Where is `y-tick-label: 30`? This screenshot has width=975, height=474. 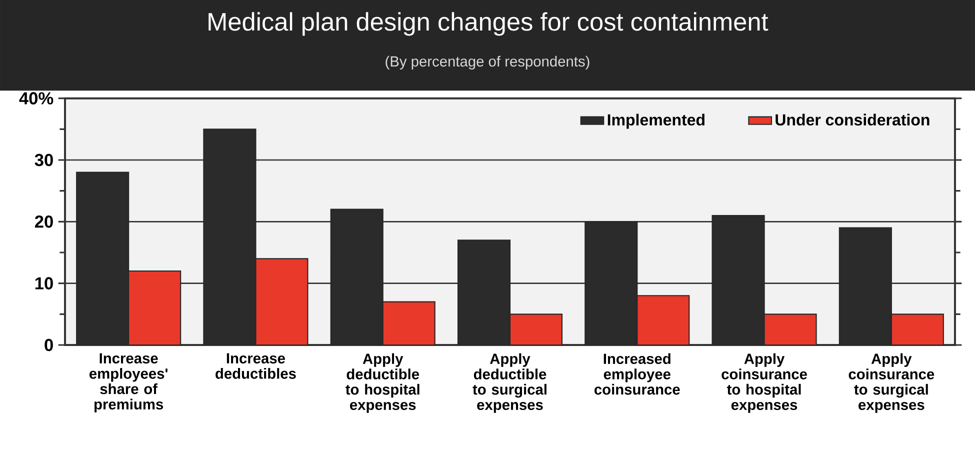 y-tick-label: 30 is located at coordinates (43, 160).